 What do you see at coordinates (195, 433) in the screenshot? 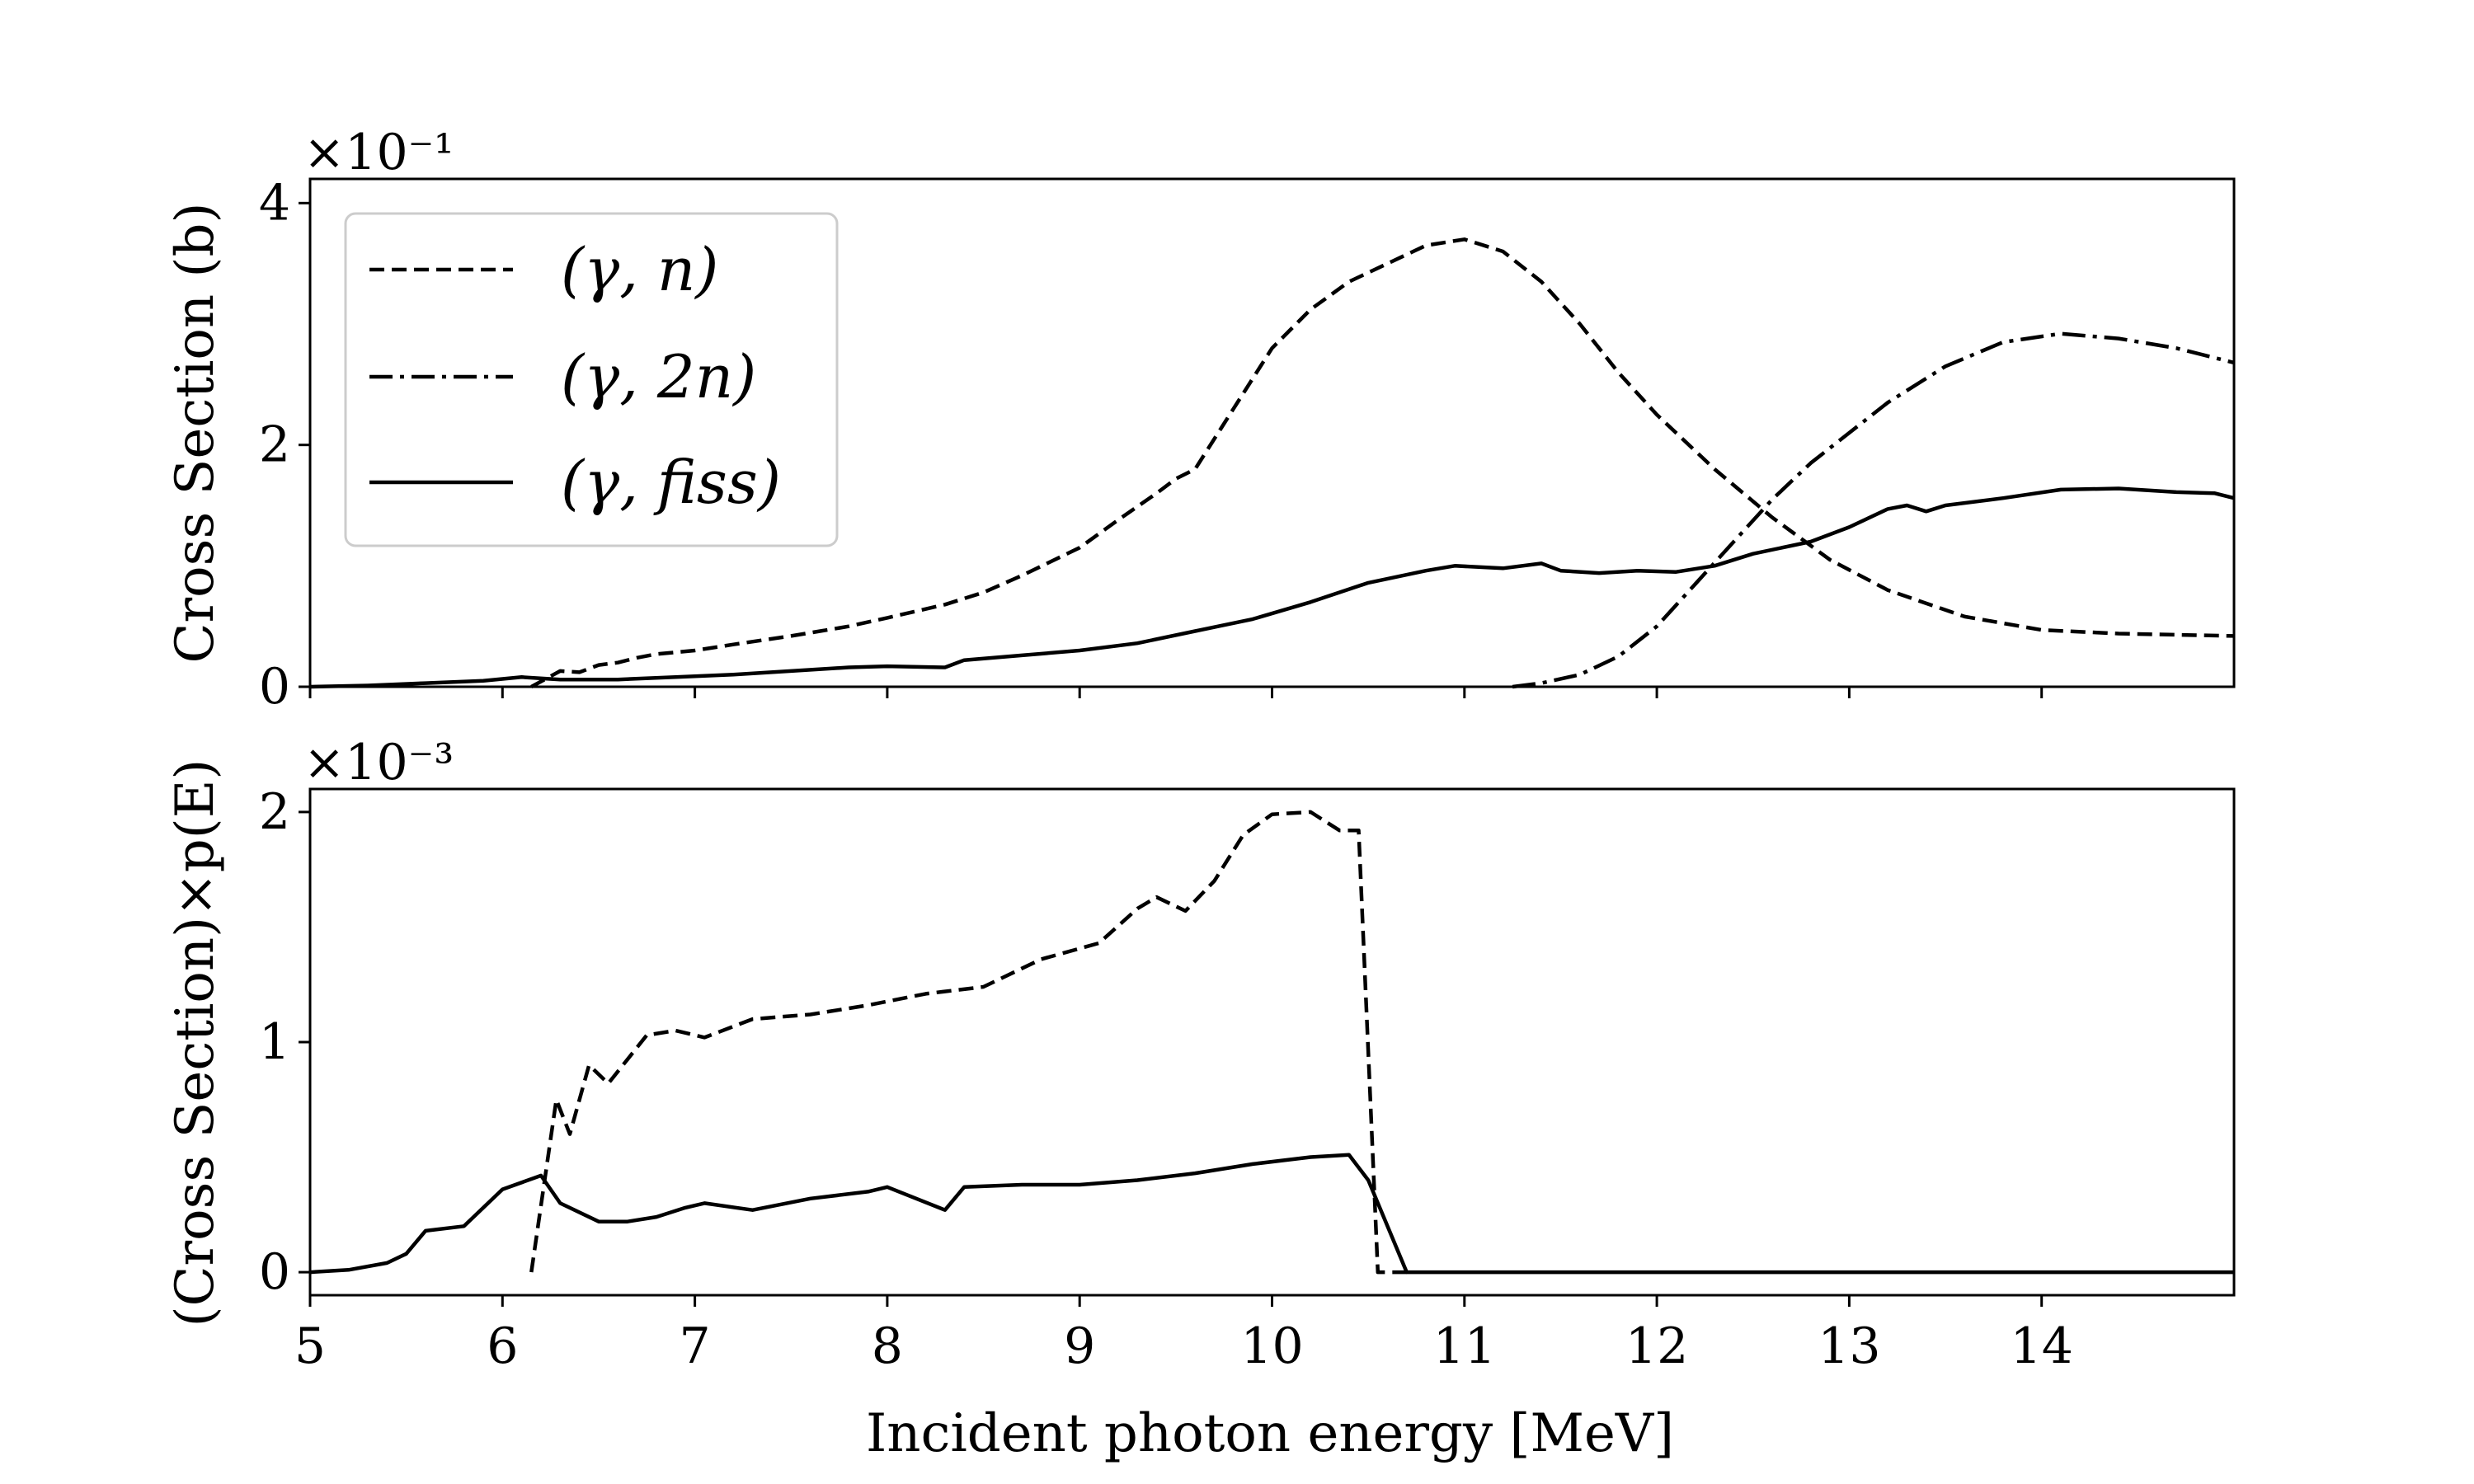
I see `top-y-axis-label: Cross Section (b)` at bounding box center [195, 433].